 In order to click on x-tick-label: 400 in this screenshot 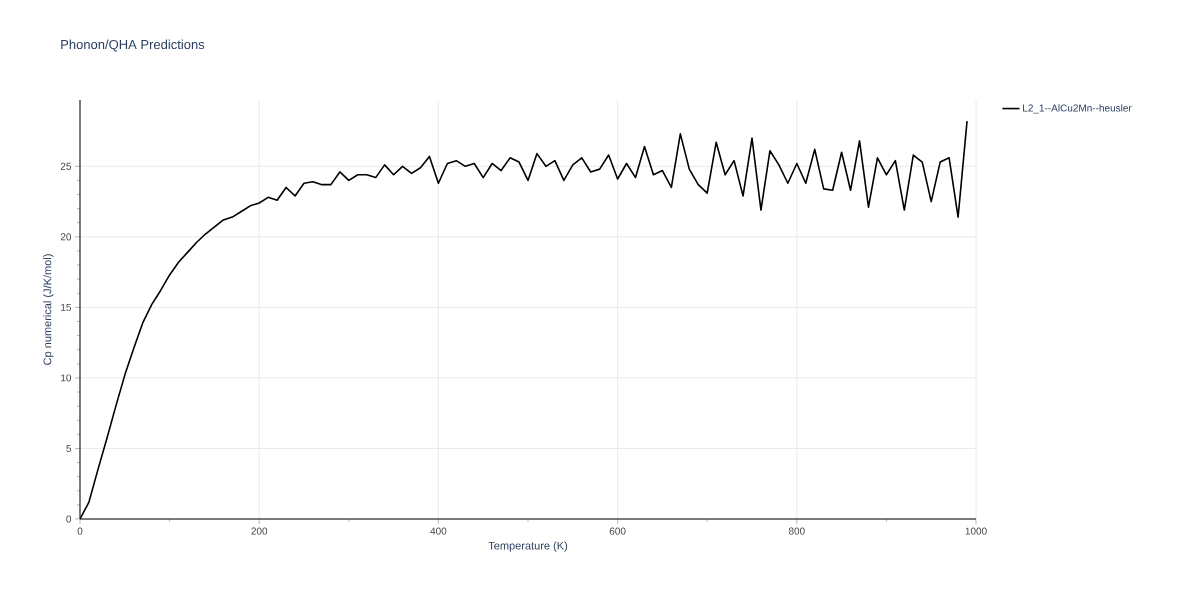, I will do `click(438, 531)`.